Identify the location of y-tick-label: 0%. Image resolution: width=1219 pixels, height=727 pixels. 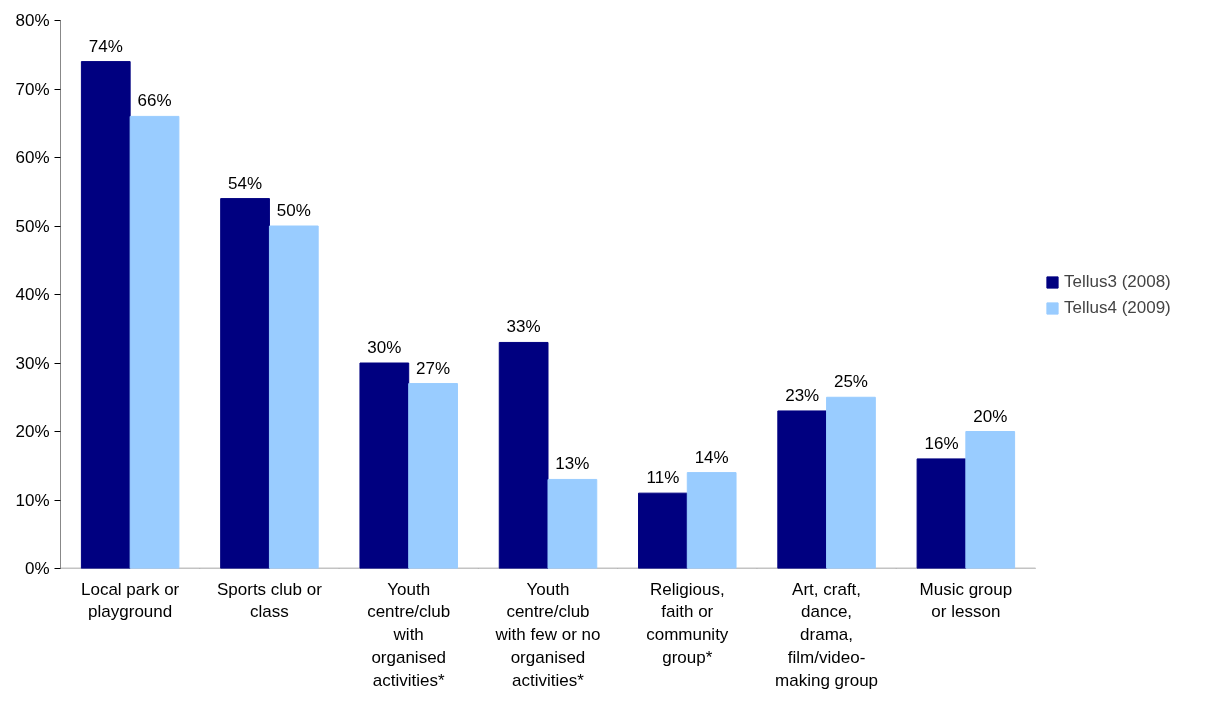
(37, 568).